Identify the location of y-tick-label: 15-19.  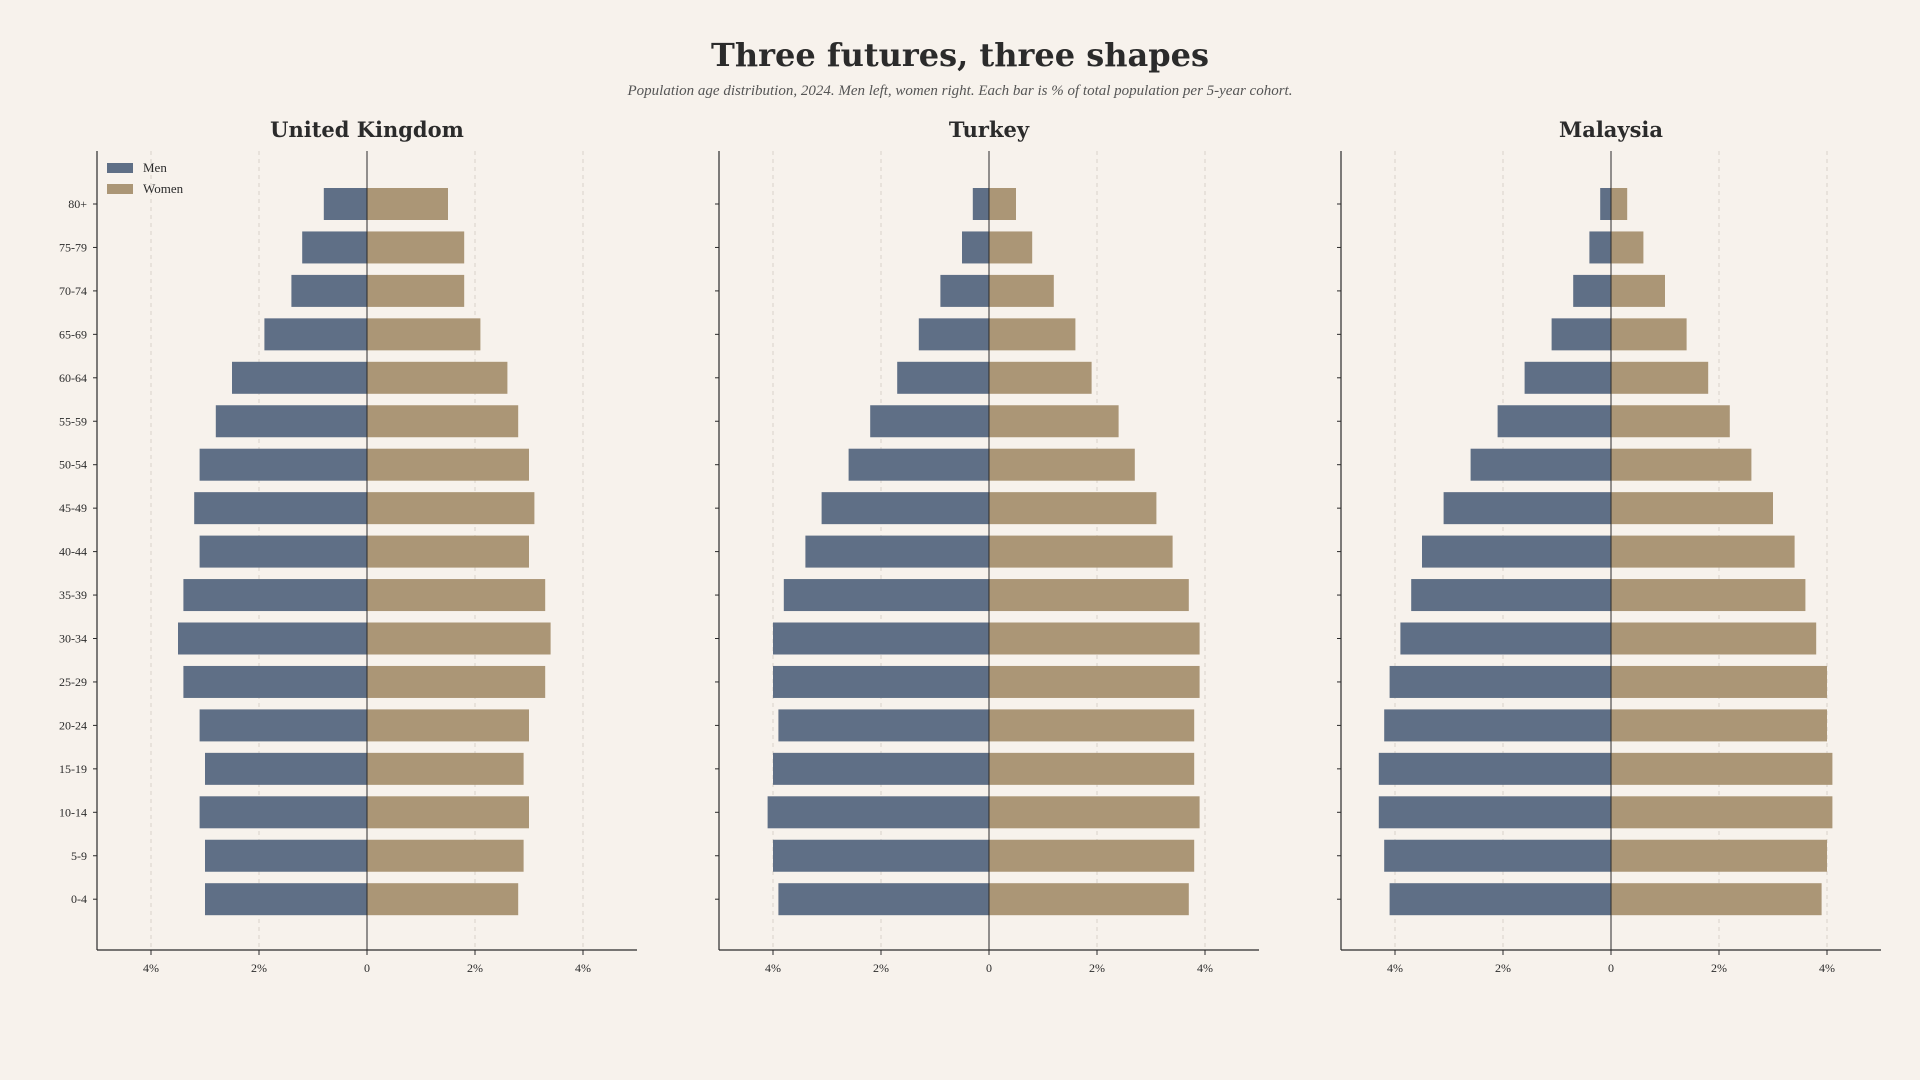
(73, 769).